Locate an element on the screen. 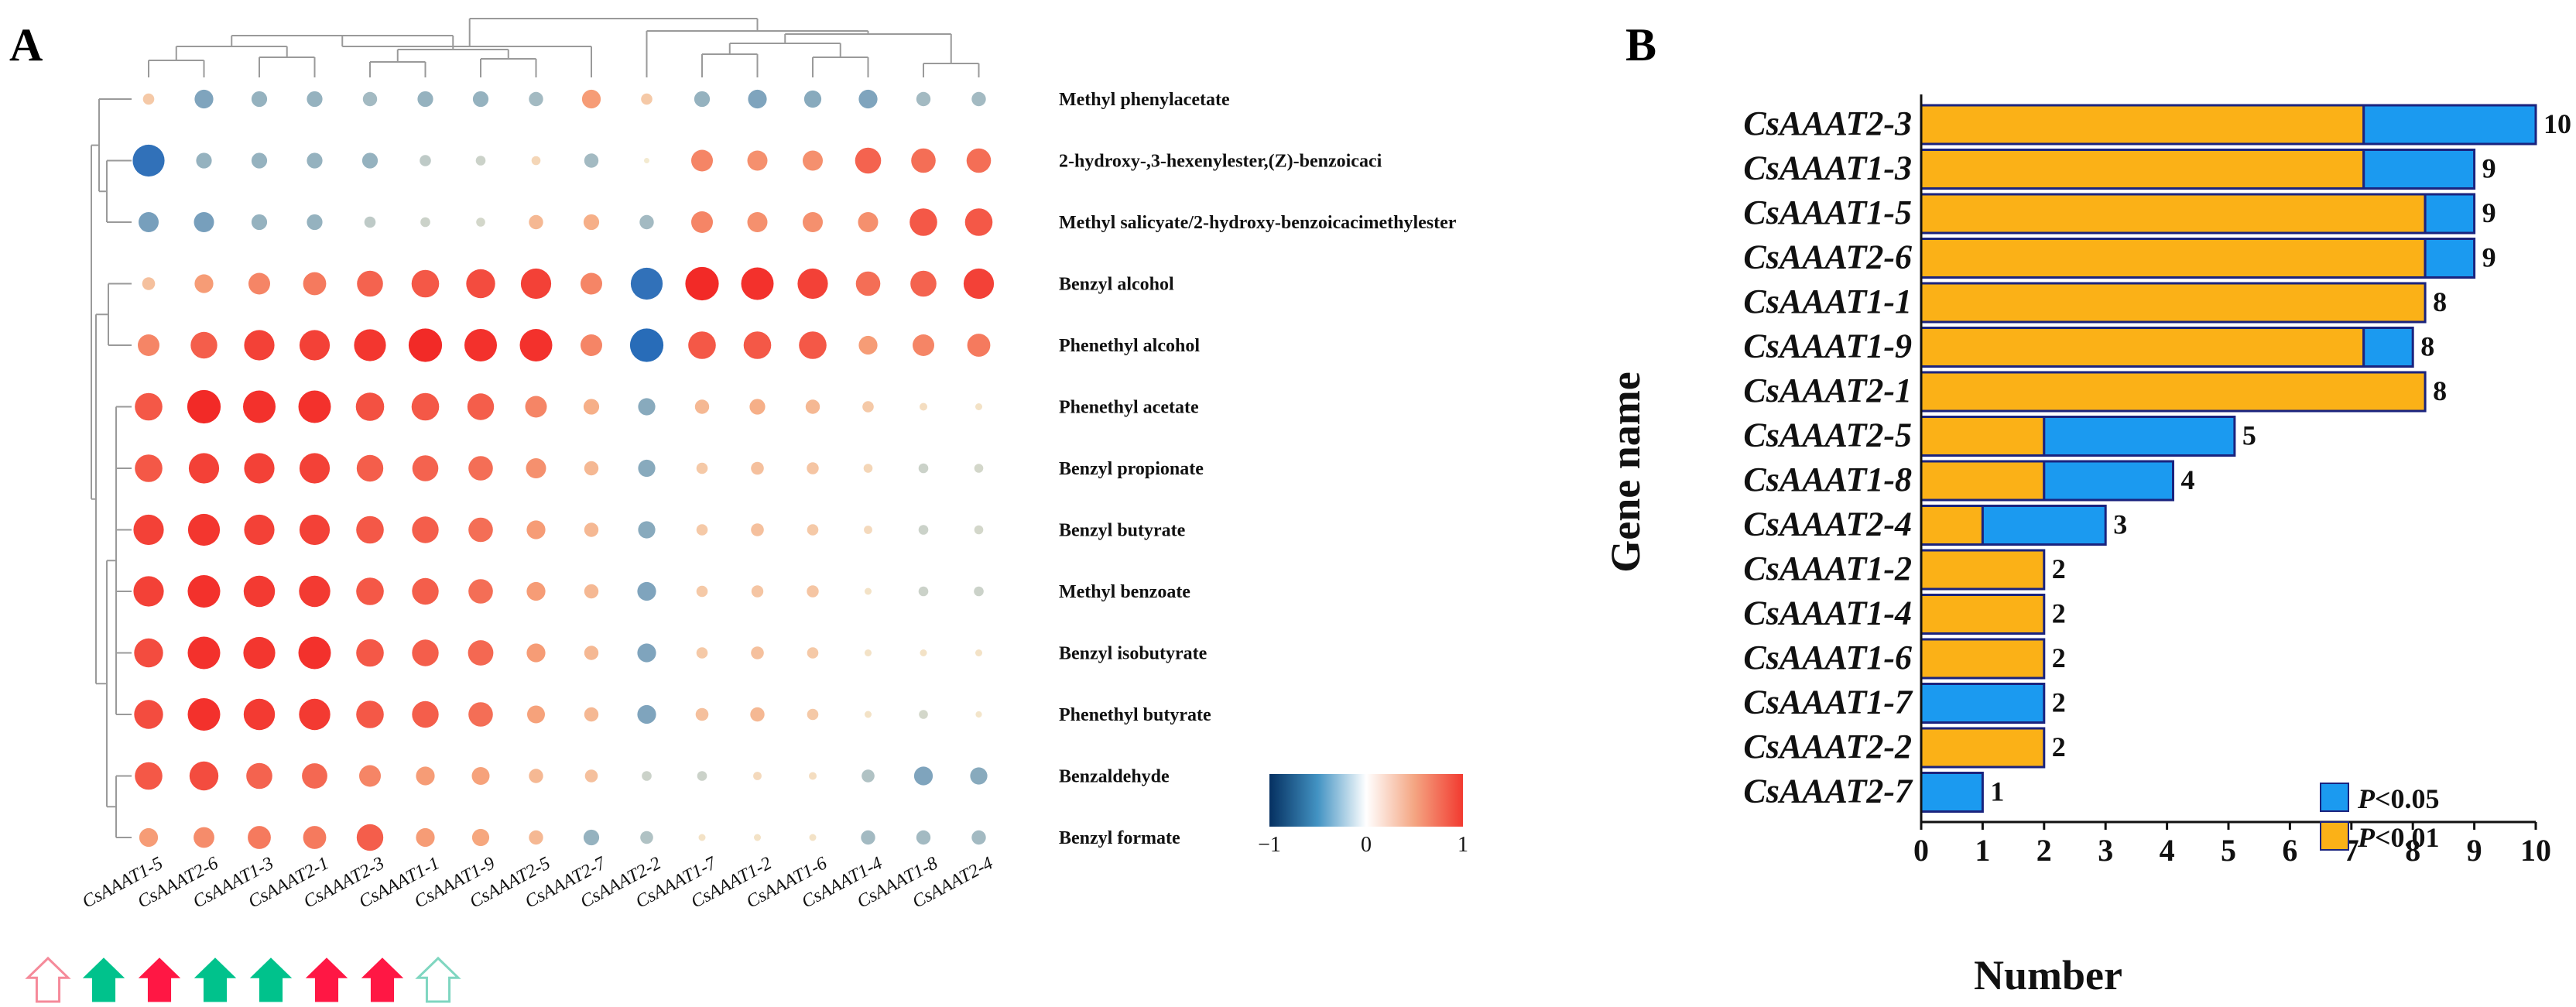 This screenshot has width=2576, height=1007. y-axis-title: Gene name is located at coordinates (1625, 472).